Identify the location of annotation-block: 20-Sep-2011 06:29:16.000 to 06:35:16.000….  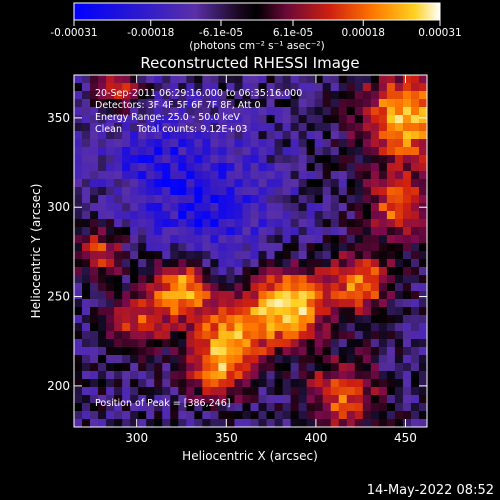
(198, 111).